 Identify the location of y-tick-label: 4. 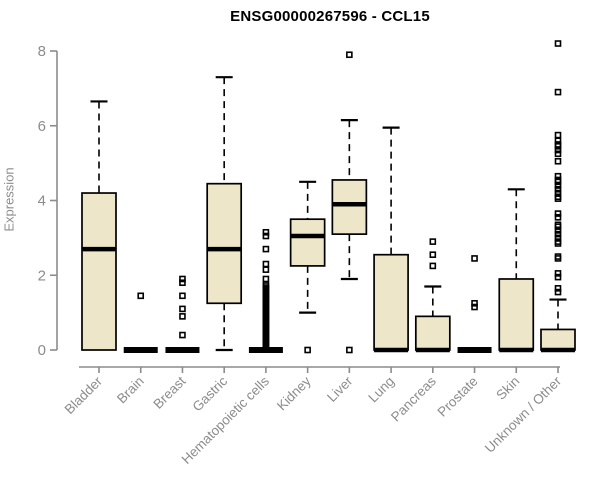
(42, 201).